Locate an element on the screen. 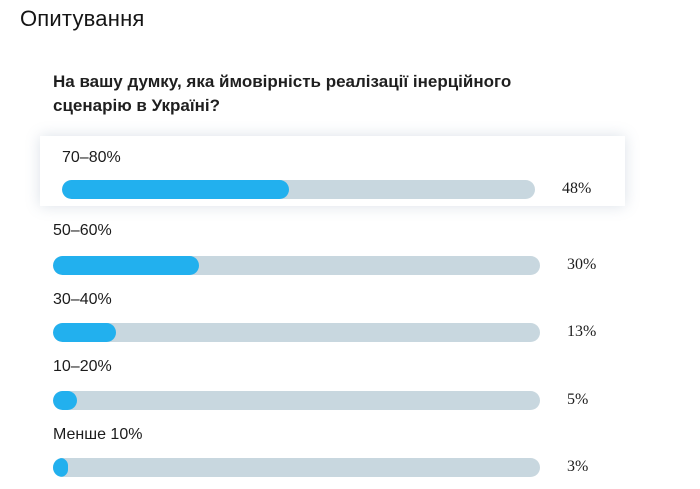  option-label: 50–60% is located at coordinates (82, 230).